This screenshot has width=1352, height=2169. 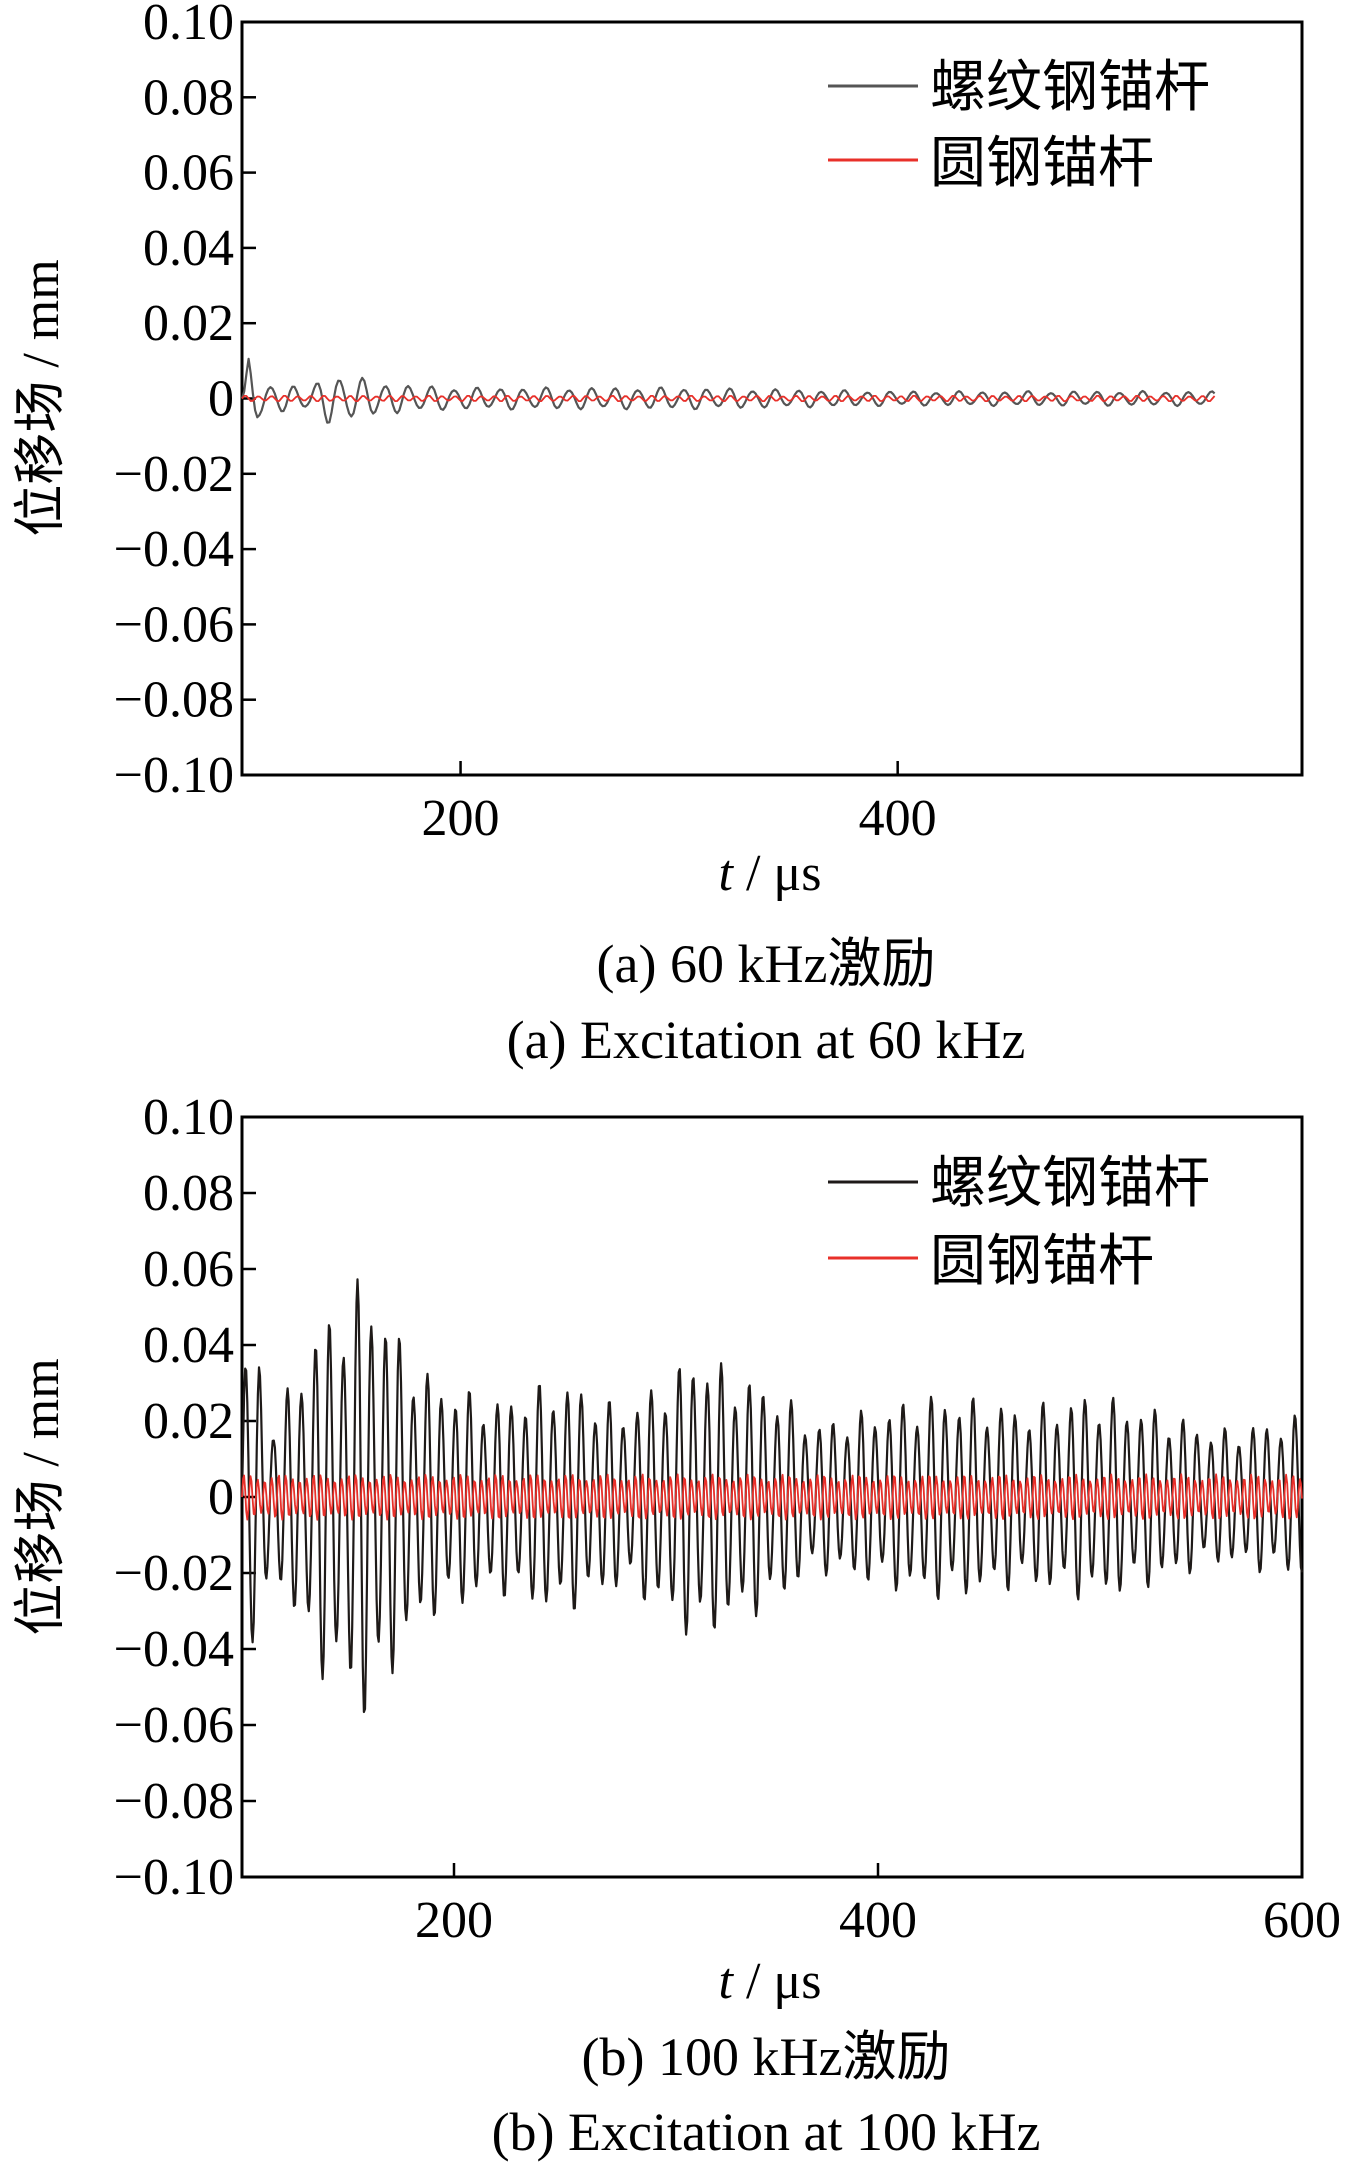 I want to click on y-tick-label-b-5: 0, so click(x=221, y=1497).